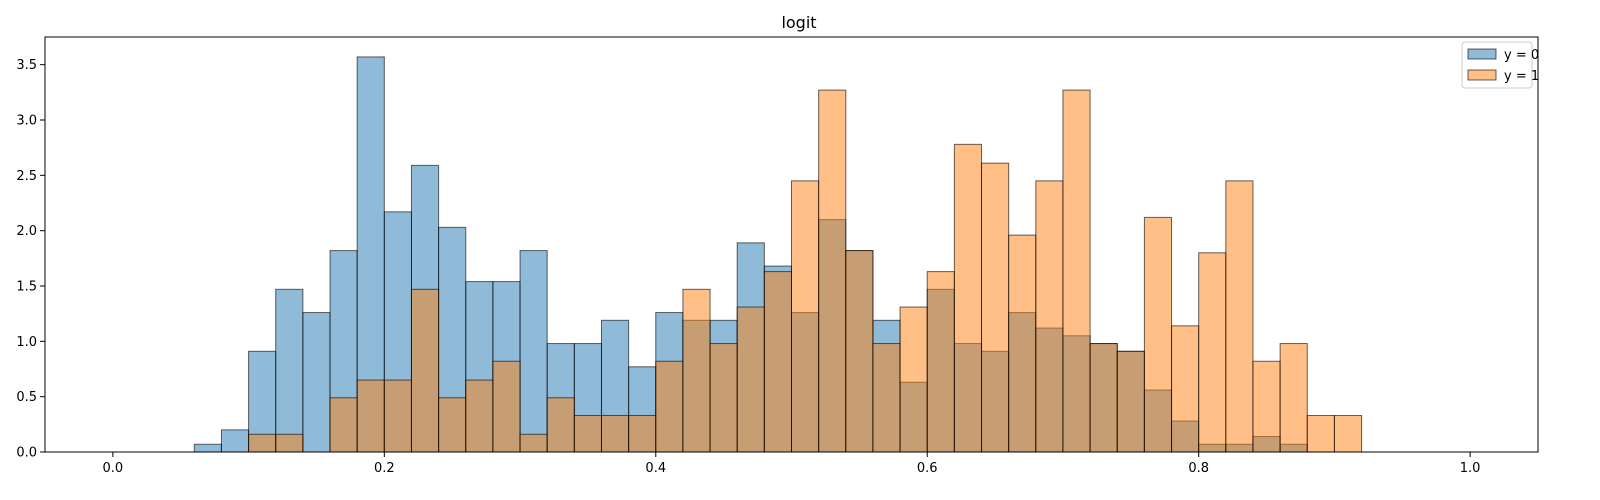 The height and width of the screenshot is (500, 1600). I want to click on y-tick-label: 1.5, so click(26, 287).